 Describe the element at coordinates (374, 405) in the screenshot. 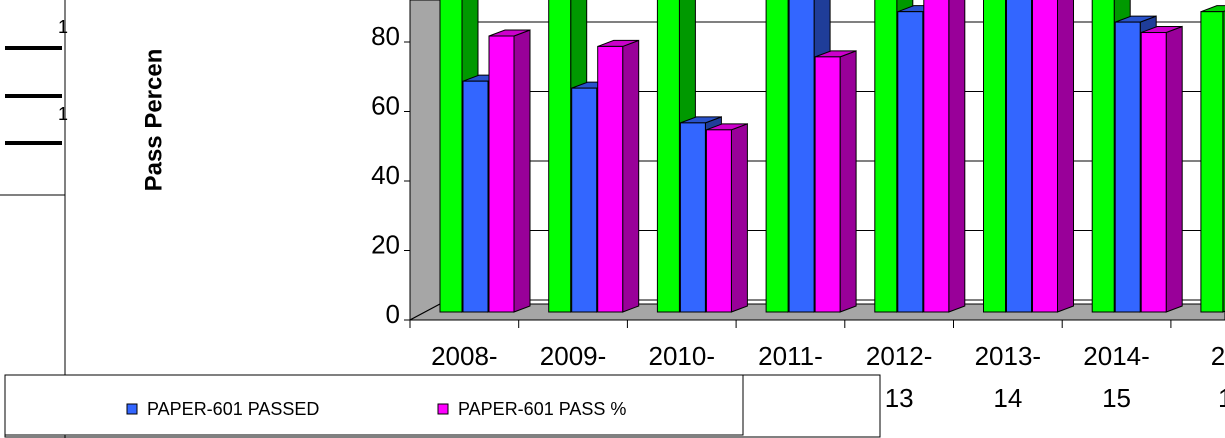

I see `legend` at that location.